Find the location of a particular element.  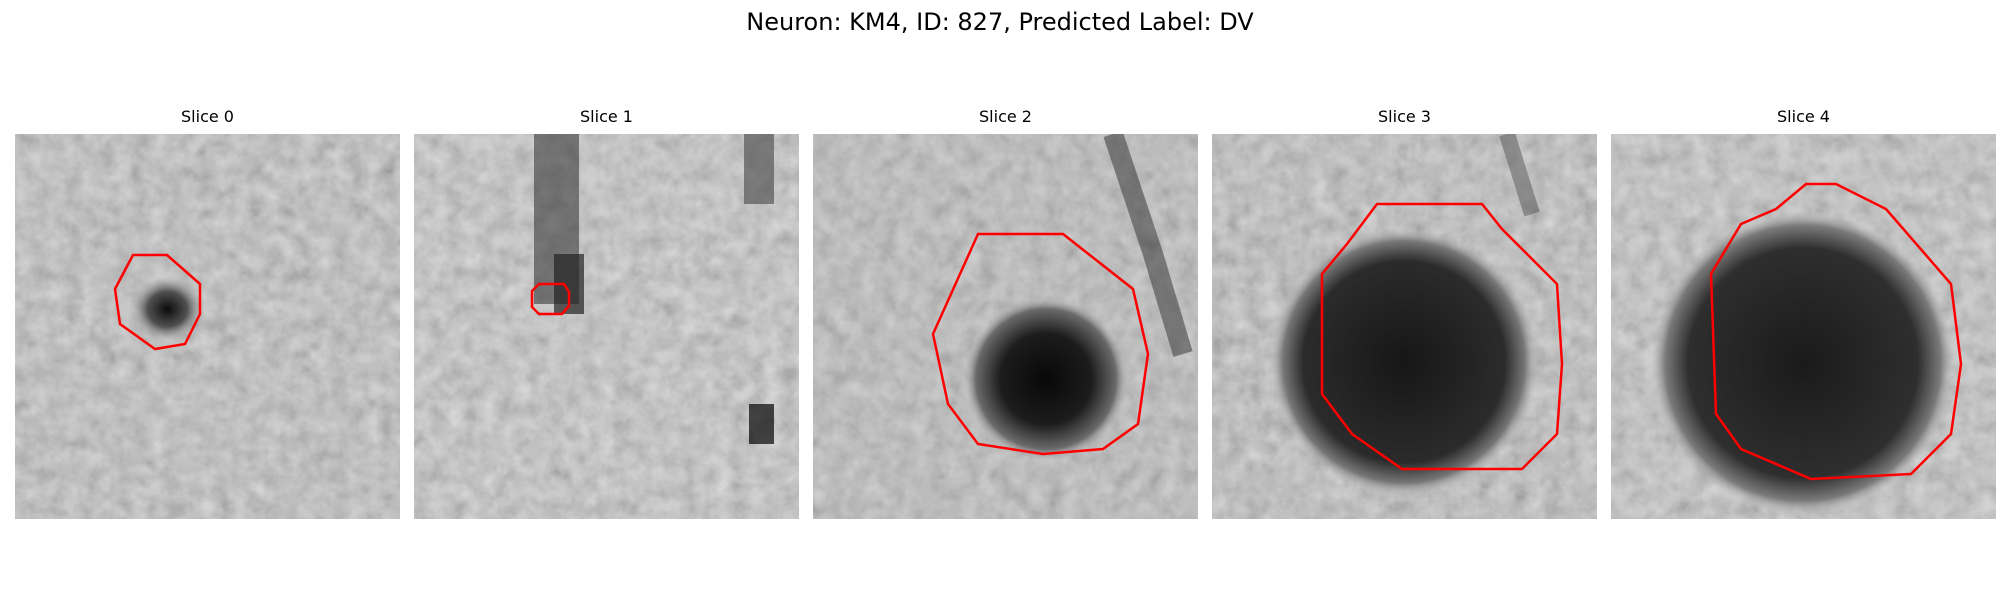

slice-panel-2: Slice 2 is located at coordinates (1005, 312).